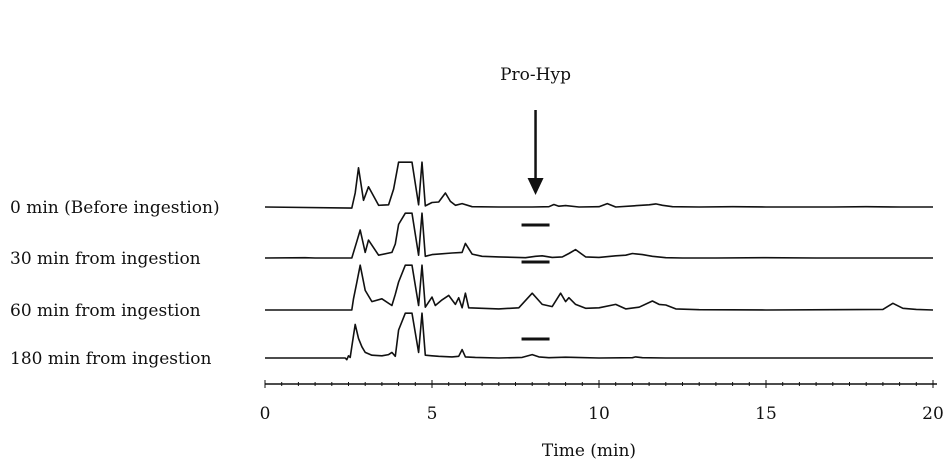 The image size is (948, 469). What do you see at coordinates (535, 75) in the screenshot?
I see `pro-hyp-label: Pro-Hyp` at bounding box center [535, 75].